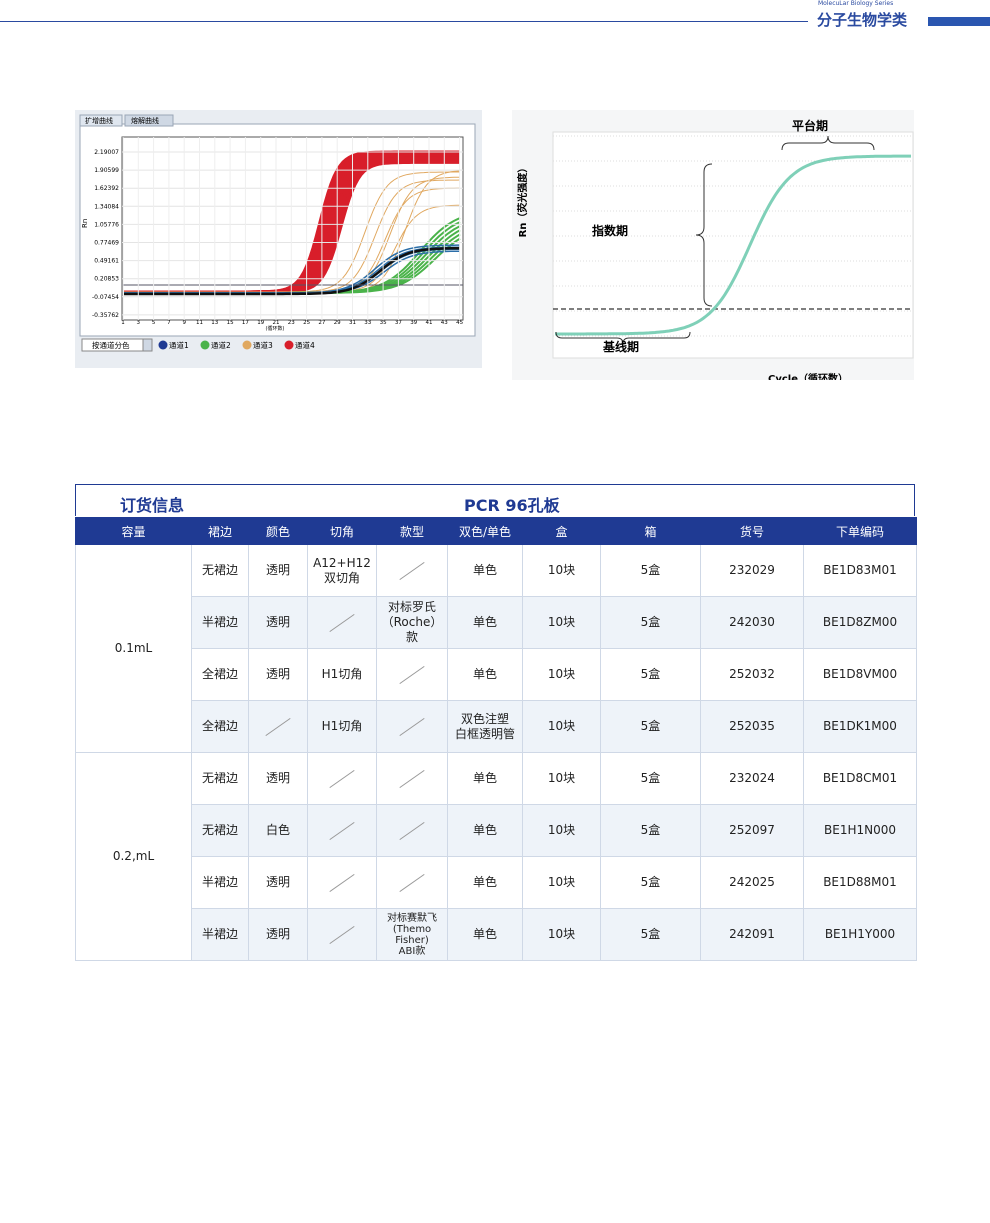  I want to click on table-row: 0.2,mL 无裙边 透明 单色 10块 5盒 232024 BE1D8CM01, so click(496, 856).